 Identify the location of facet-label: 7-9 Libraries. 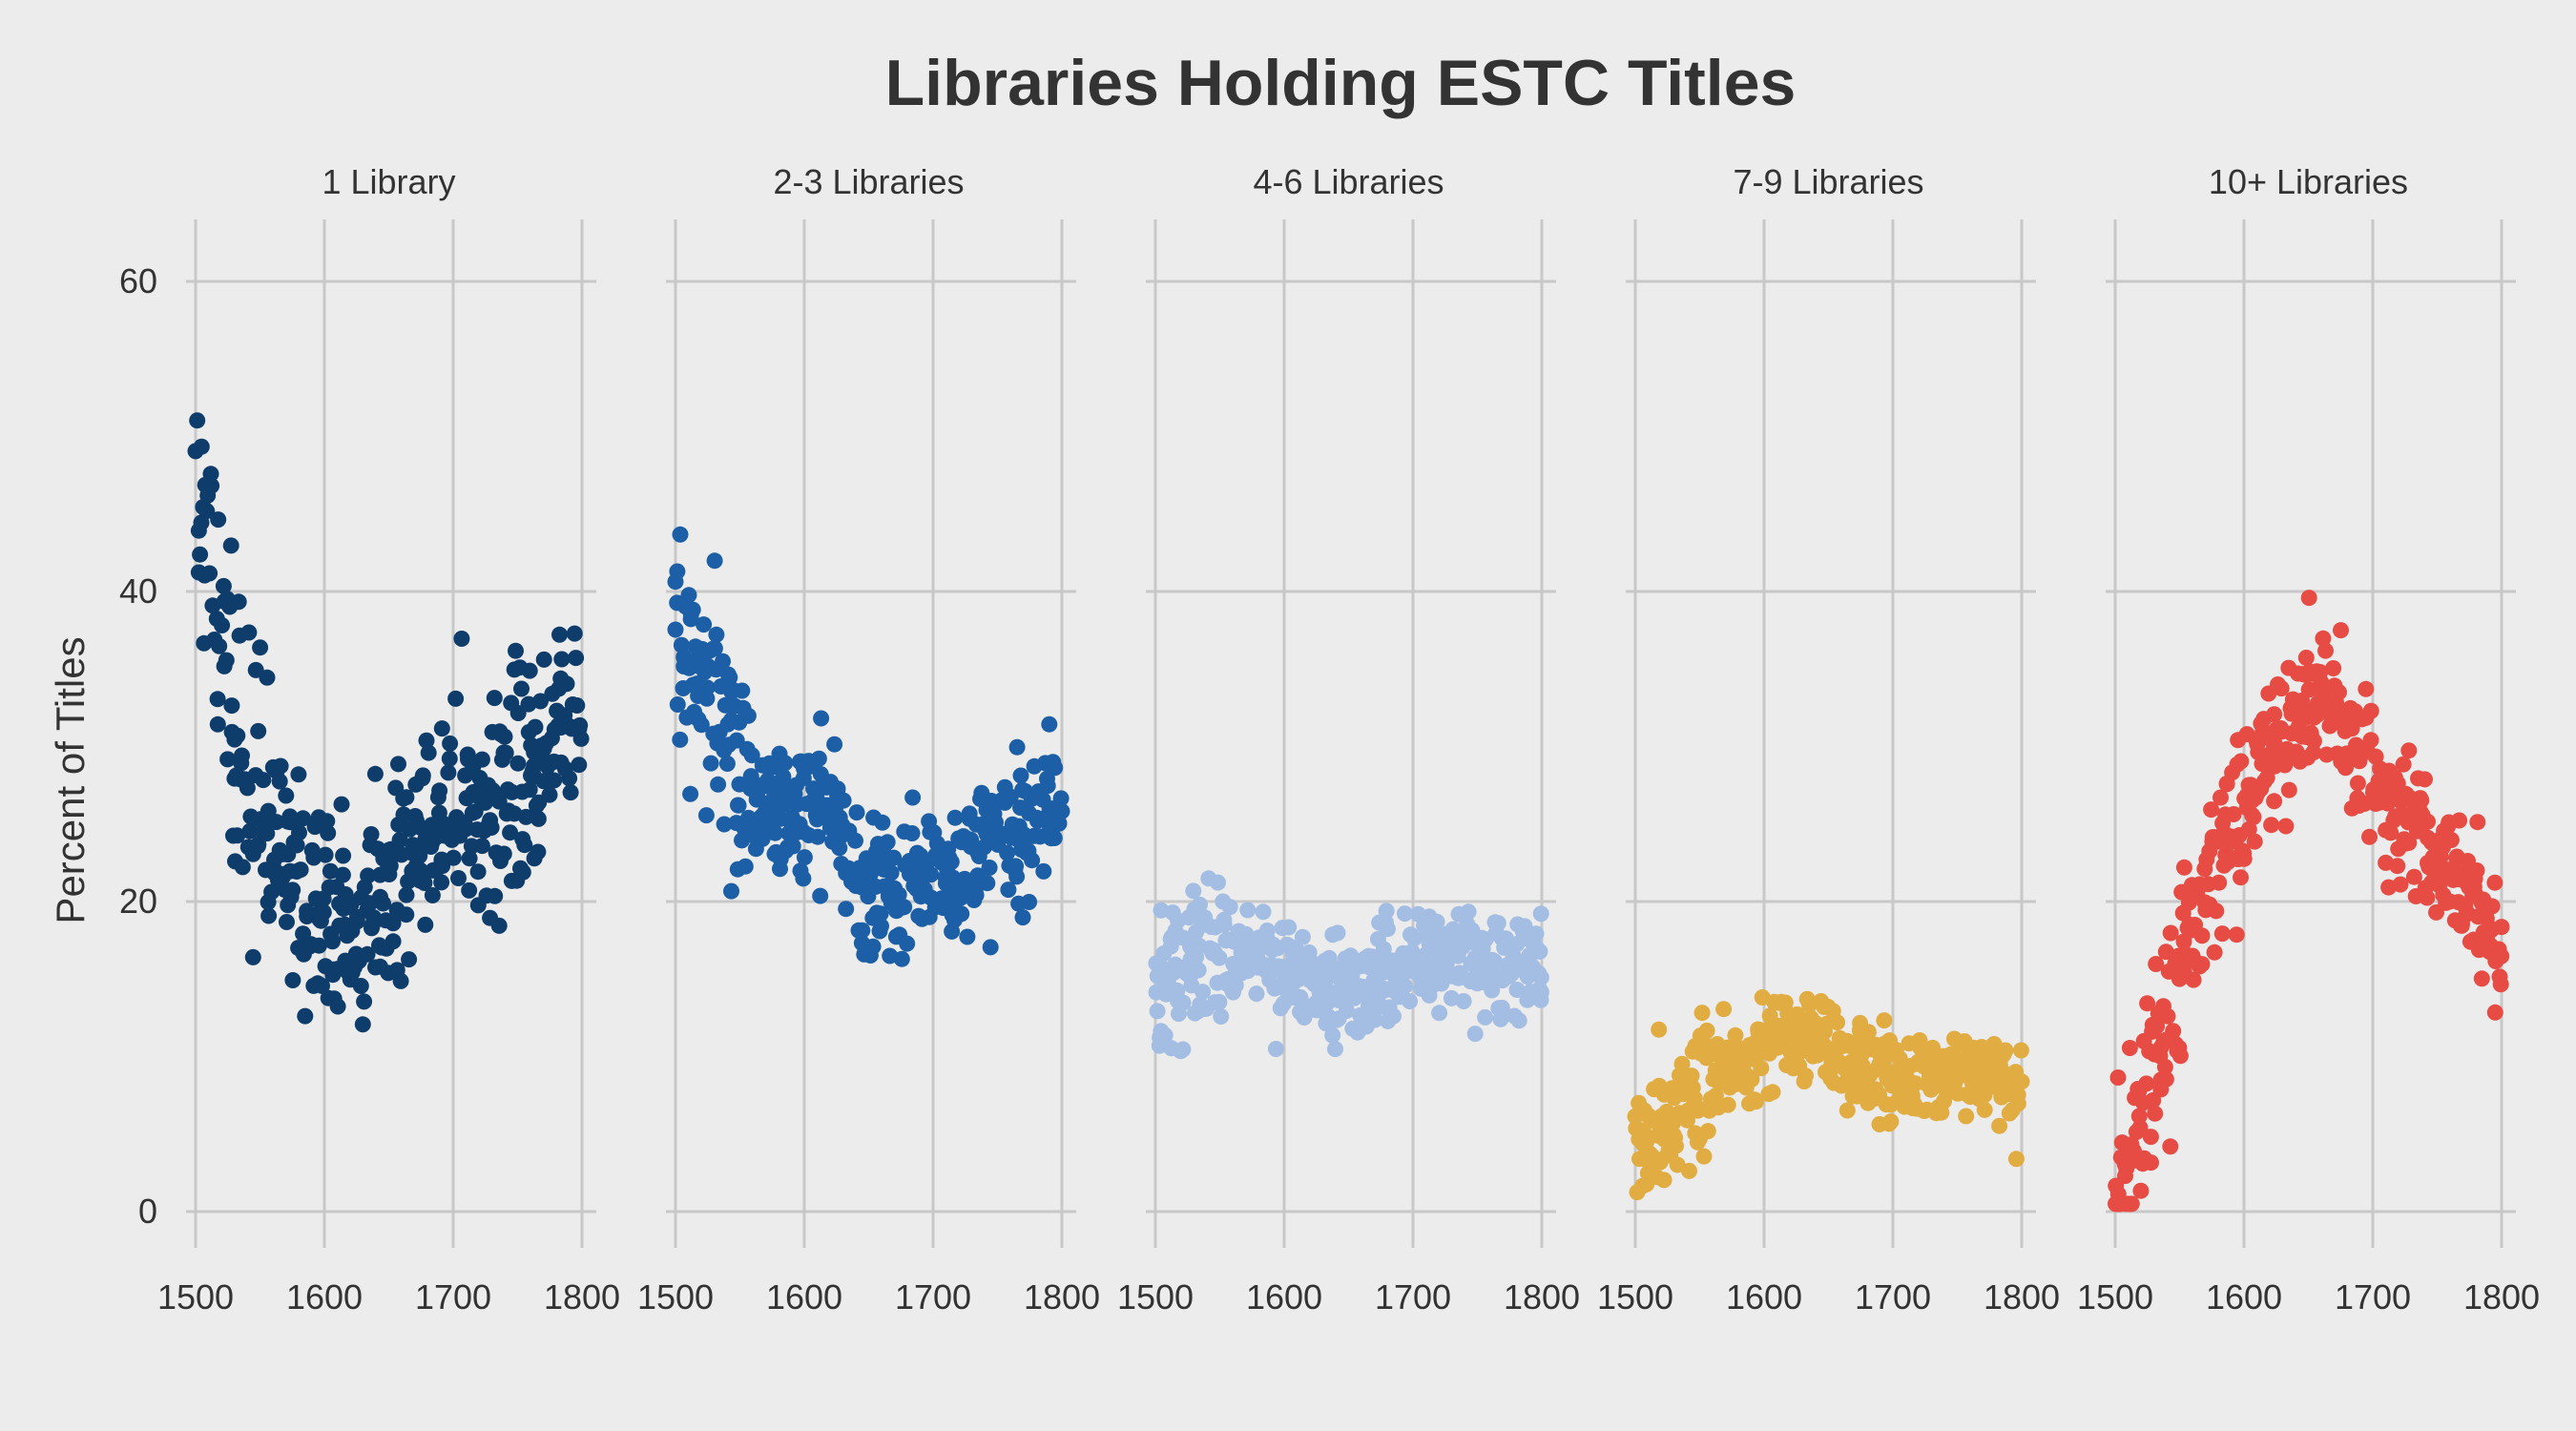
(1828, 181).